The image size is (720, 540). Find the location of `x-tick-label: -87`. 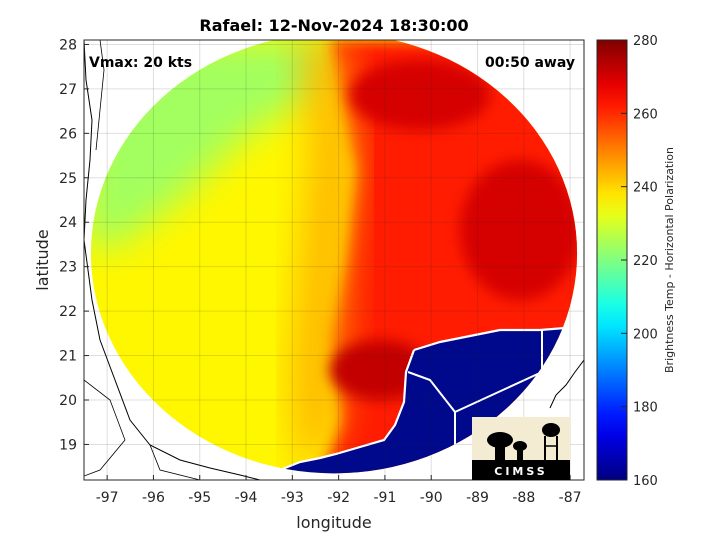

x-tick-label: -87 is located at coordinates (570, 498).